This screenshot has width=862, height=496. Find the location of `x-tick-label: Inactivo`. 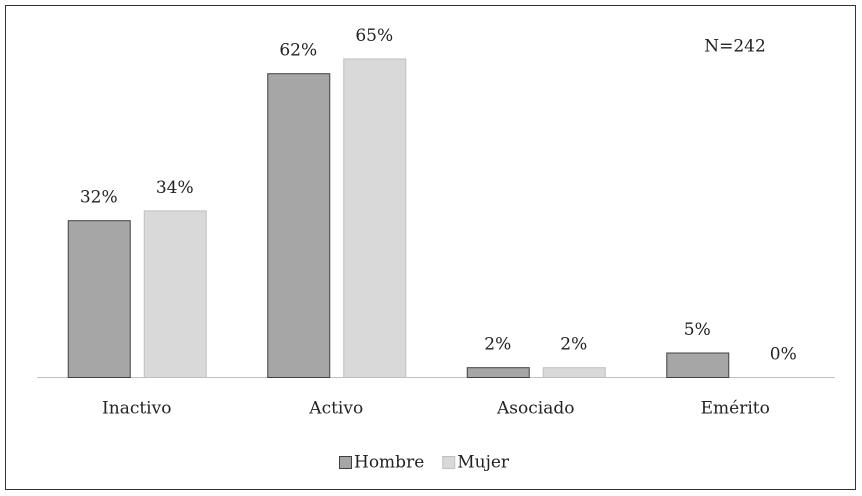

x-tick-label: Inactivo is located at coordinates (136, 409).